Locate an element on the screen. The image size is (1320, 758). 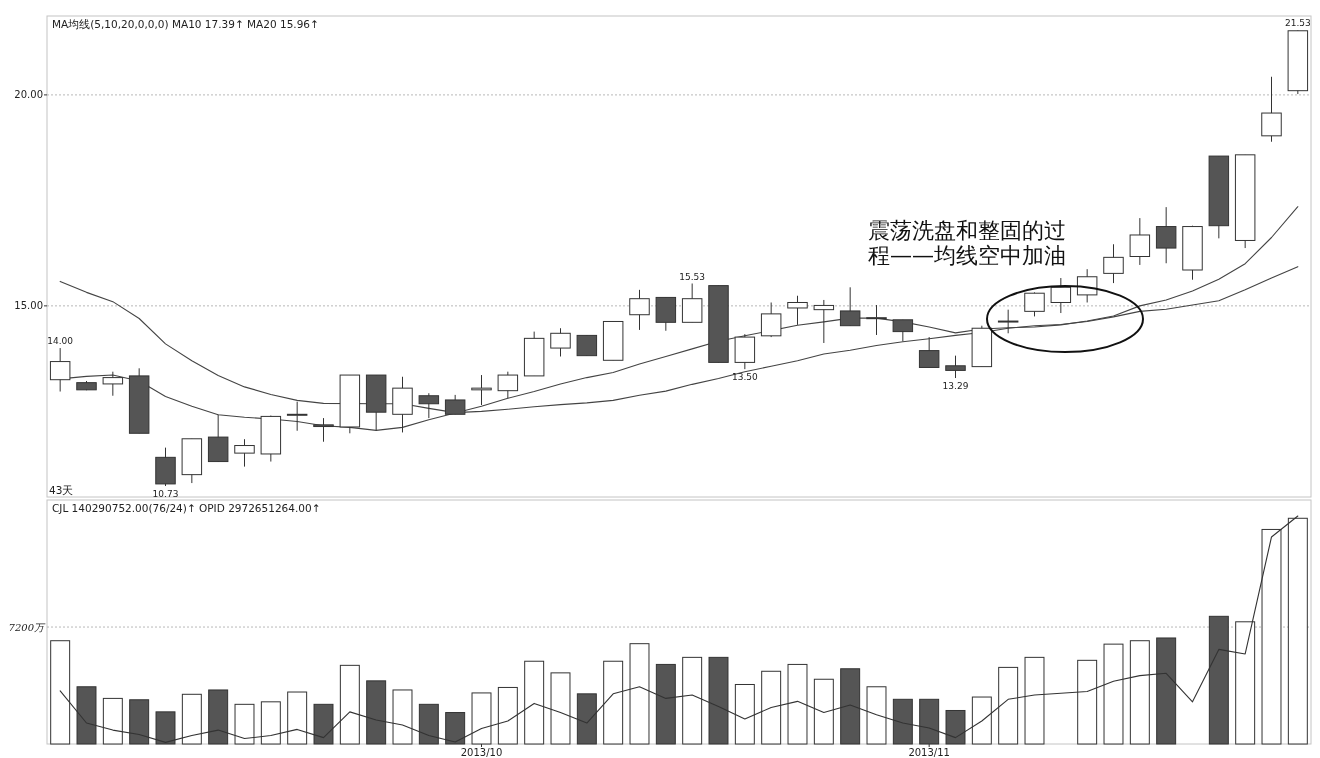
annotation: 震荡洗盘和整固的过程——均线空中加油 is located at coordinates (967, 243).